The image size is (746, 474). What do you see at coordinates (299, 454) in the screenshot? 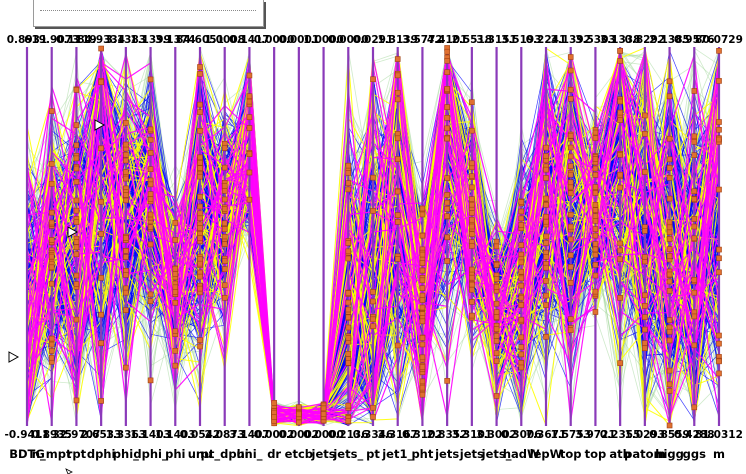
I see `axis-title: etcb` at bounding box center [299, 454].